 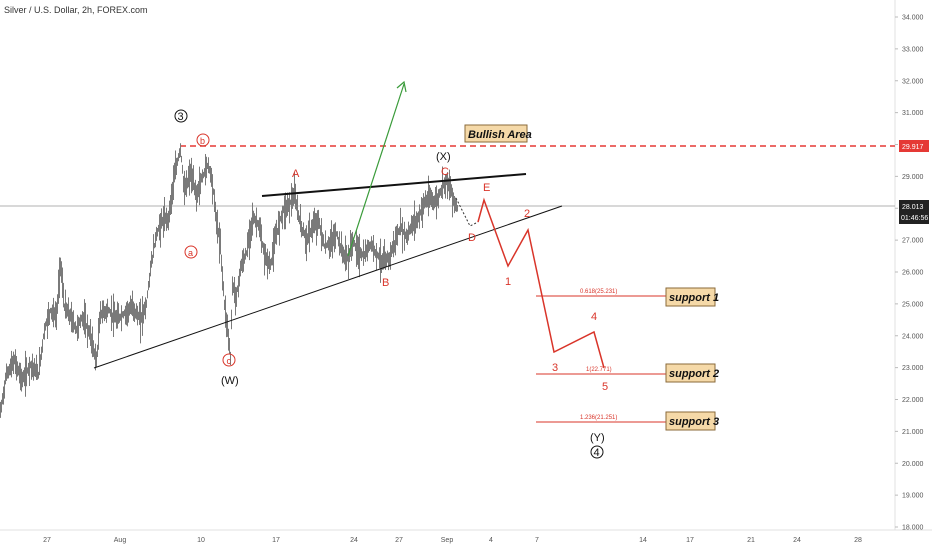 I want to click on wave-B-label: B, so click(x=385, y=283).